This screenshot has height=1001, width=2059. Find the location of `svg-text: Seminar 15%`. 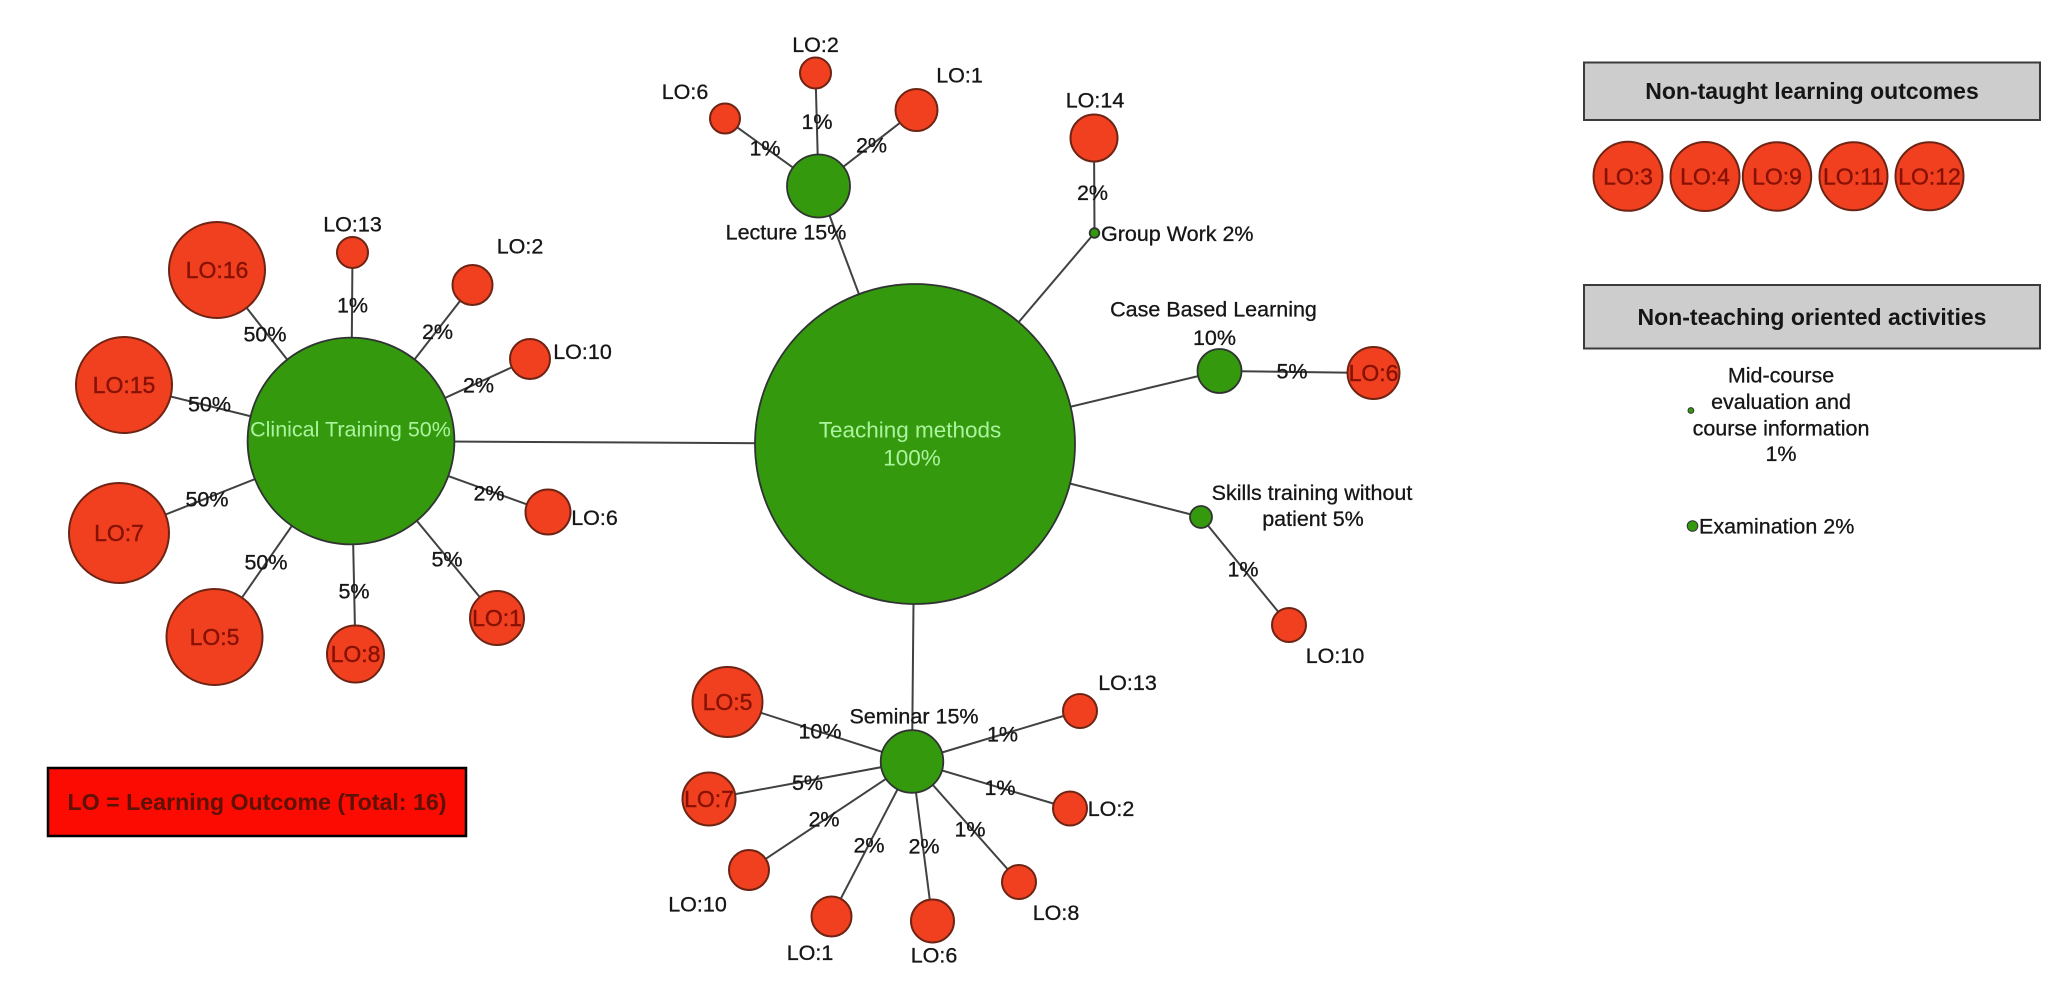

svg-text: Seminar 15% is located at coordinates (913, 717).